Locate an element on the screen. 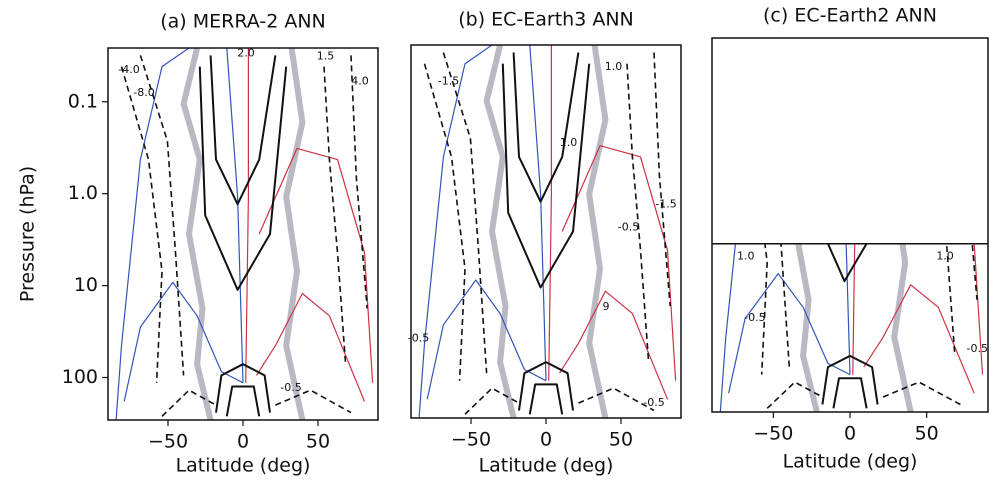 The image size is (991, 486). y-tick-label: 1.0 is located at coordinates (83, 193).